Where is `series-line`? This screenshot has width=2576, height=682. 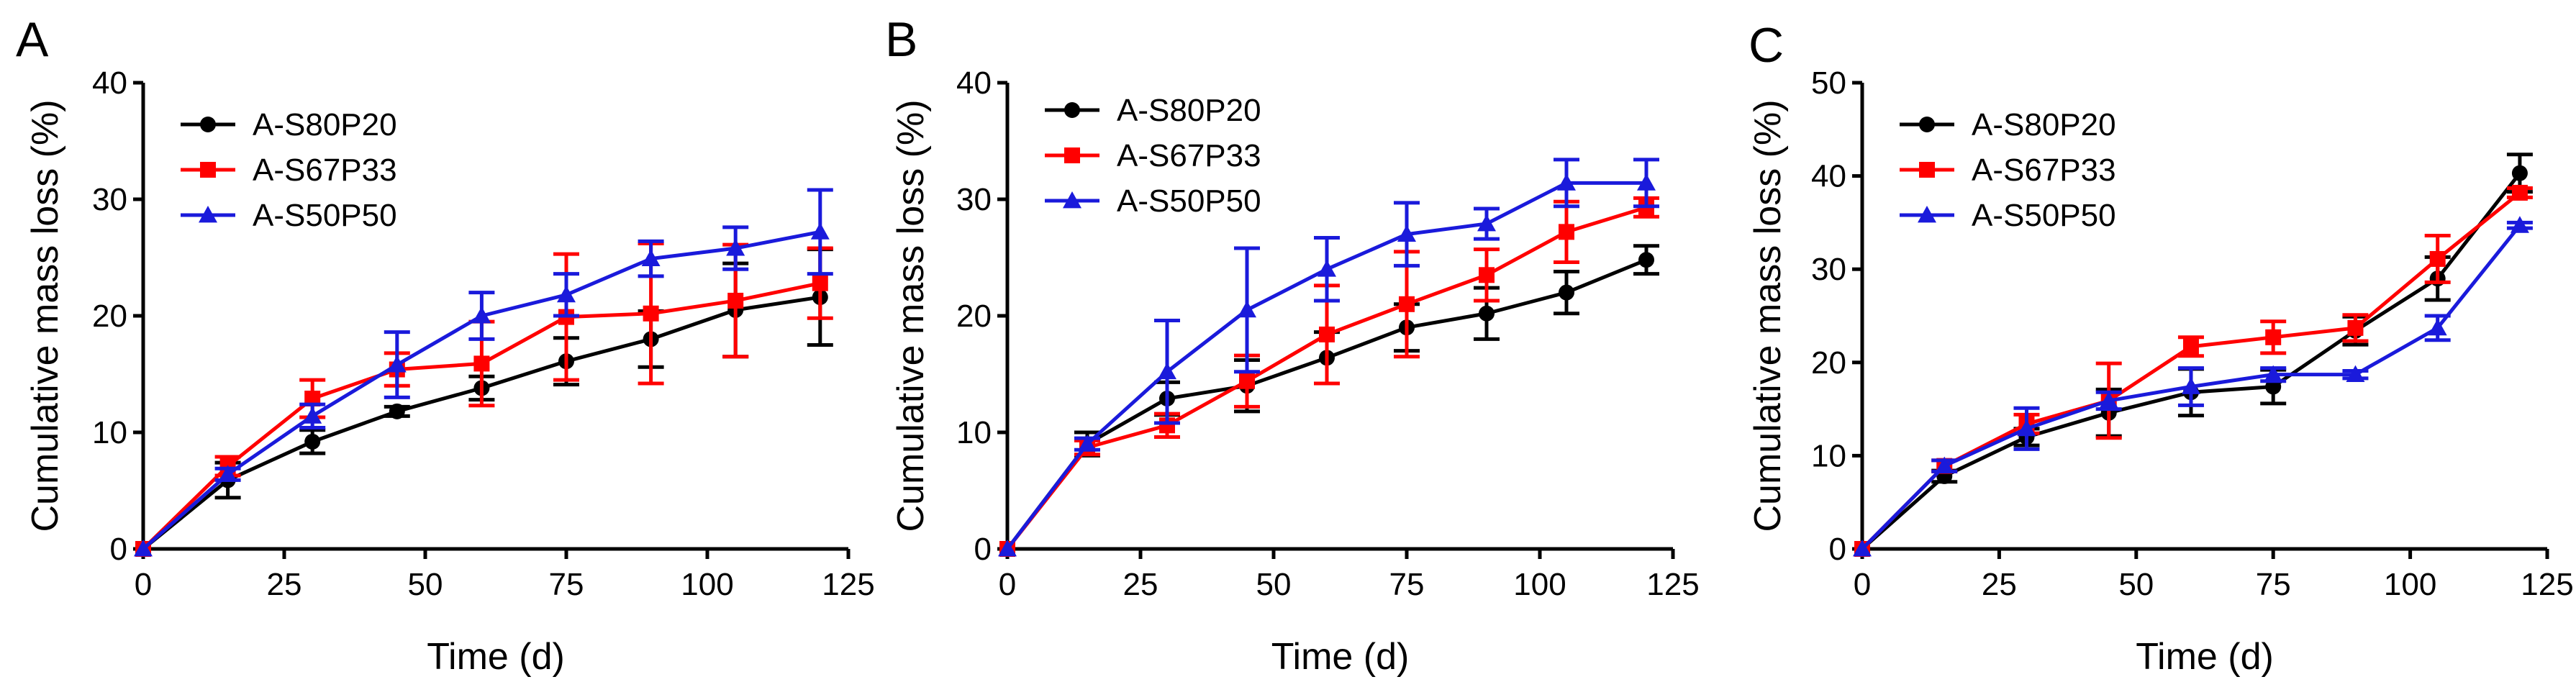 series-line is located at coordinates (2191, 361).